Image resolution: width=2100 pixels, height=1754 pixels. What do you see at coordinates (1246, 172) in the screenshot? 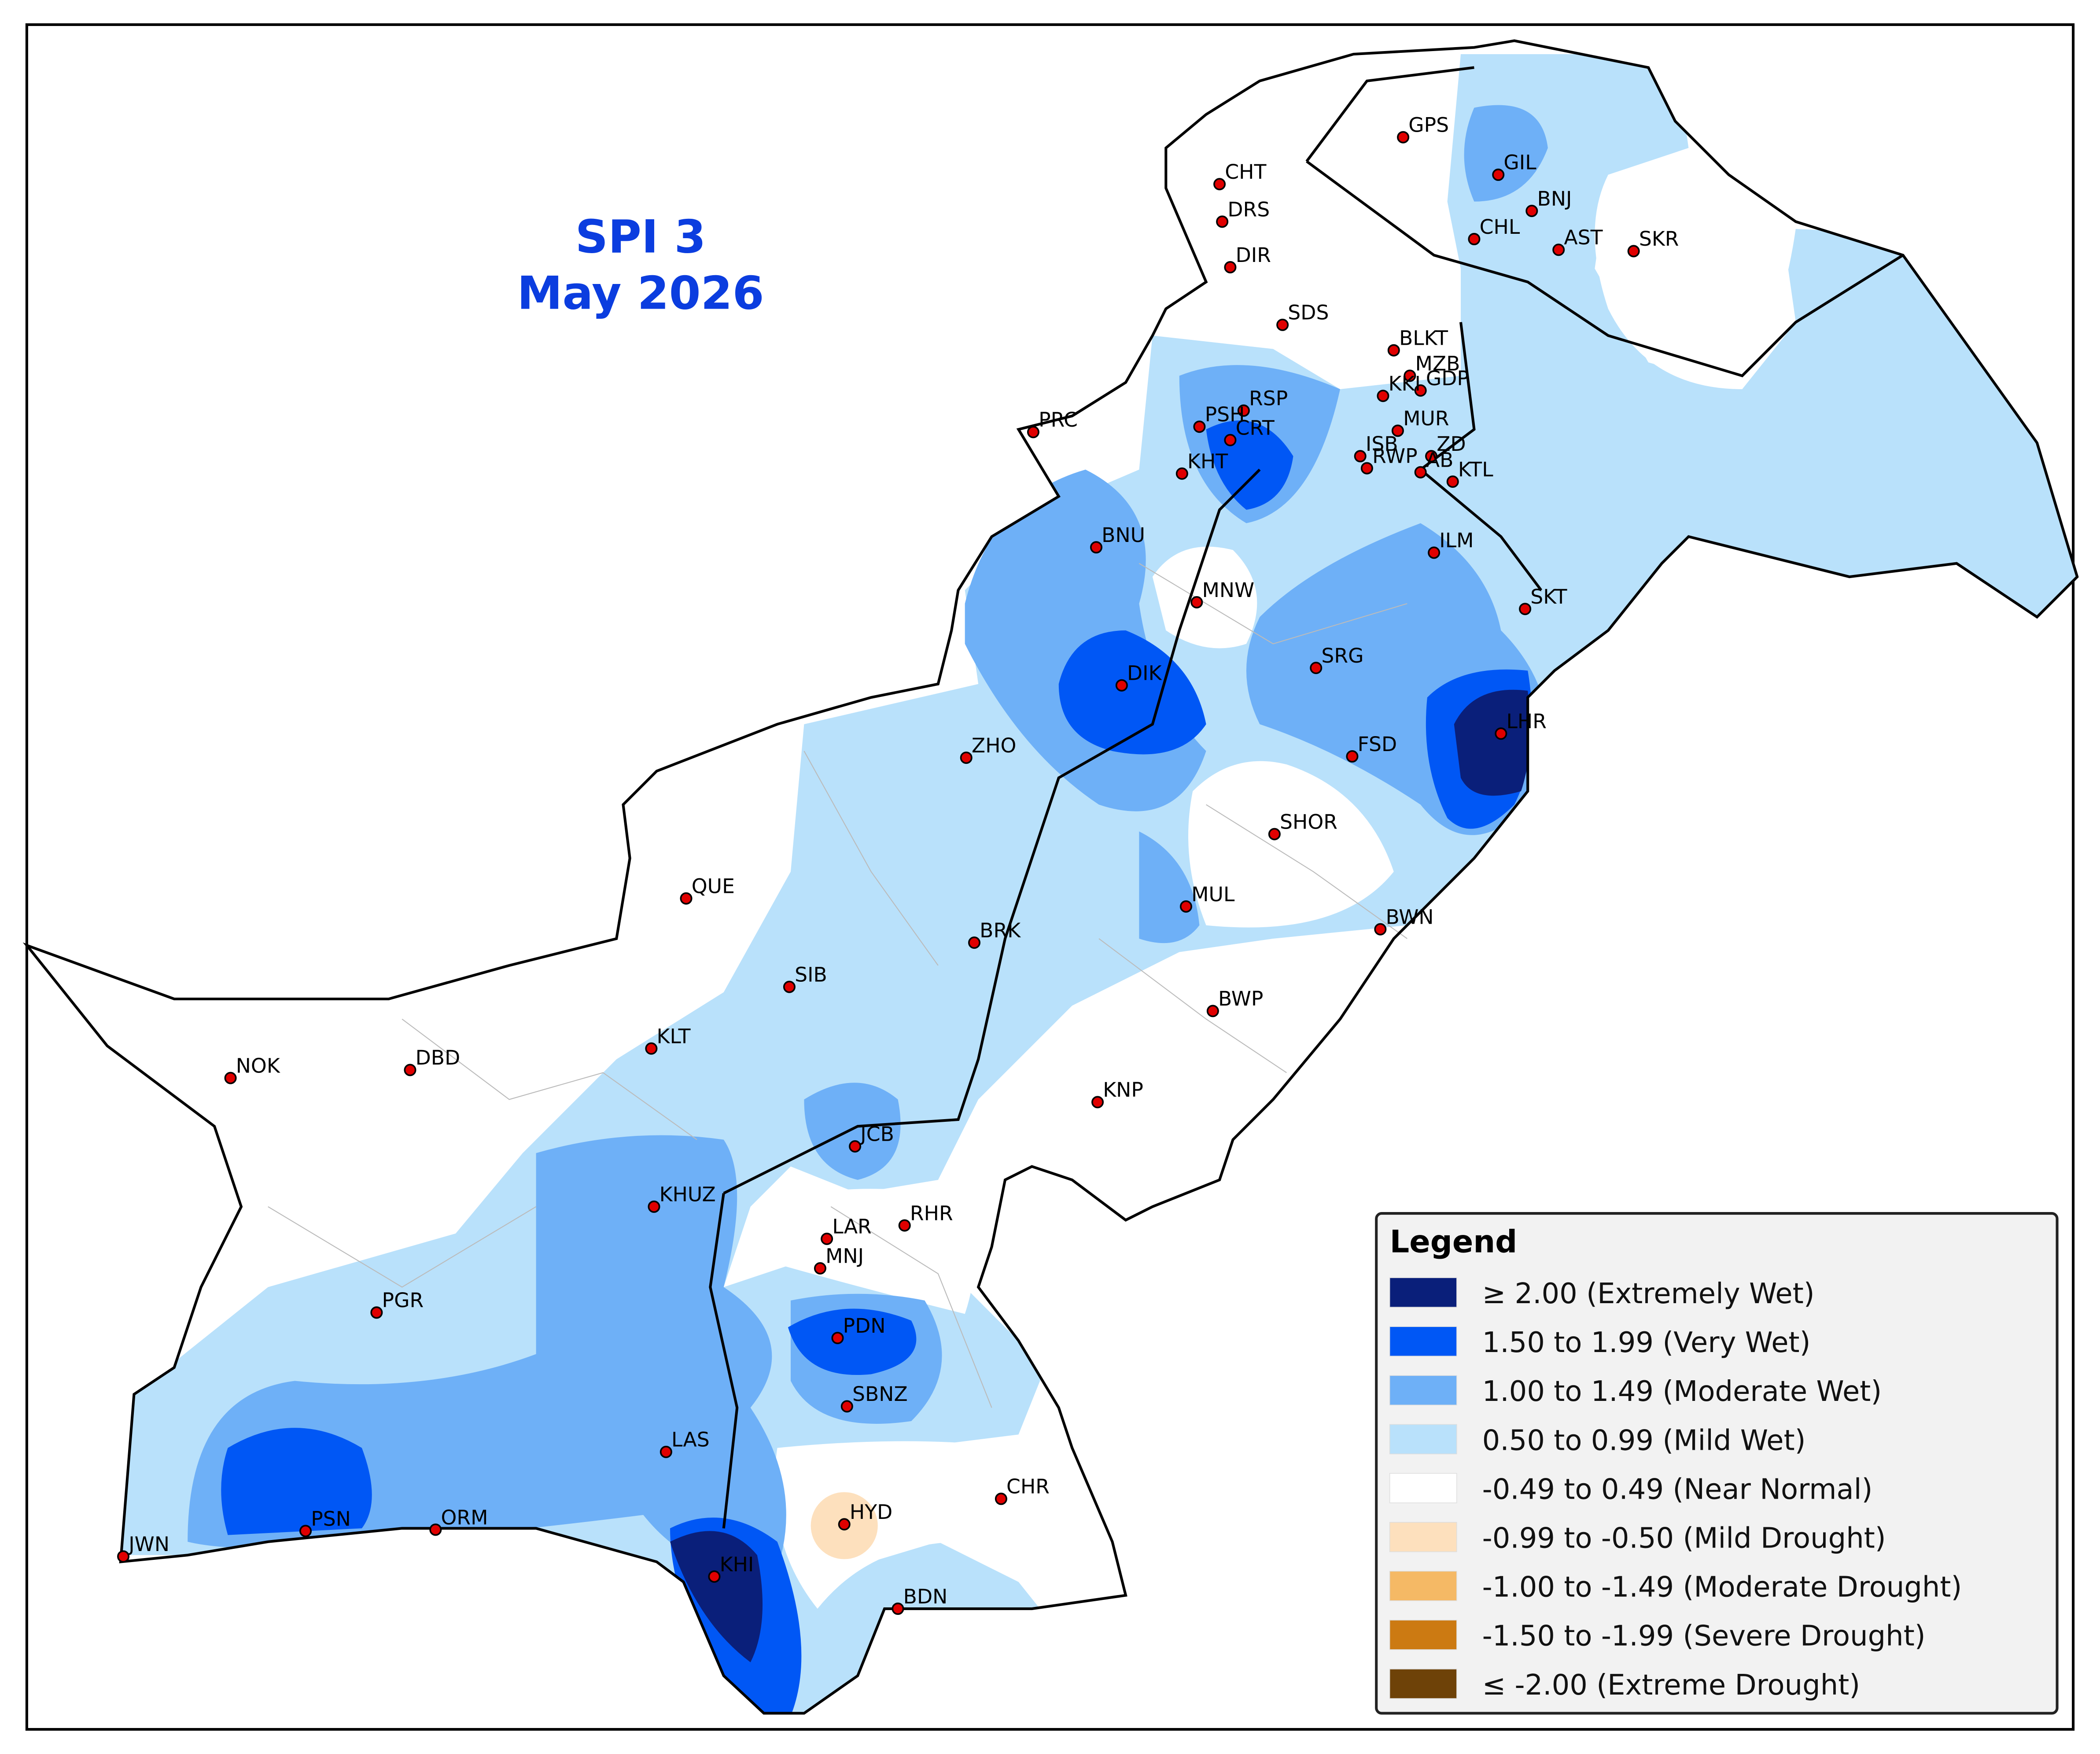
I see `station-label: CHT` at bounding box center [1246, 172].